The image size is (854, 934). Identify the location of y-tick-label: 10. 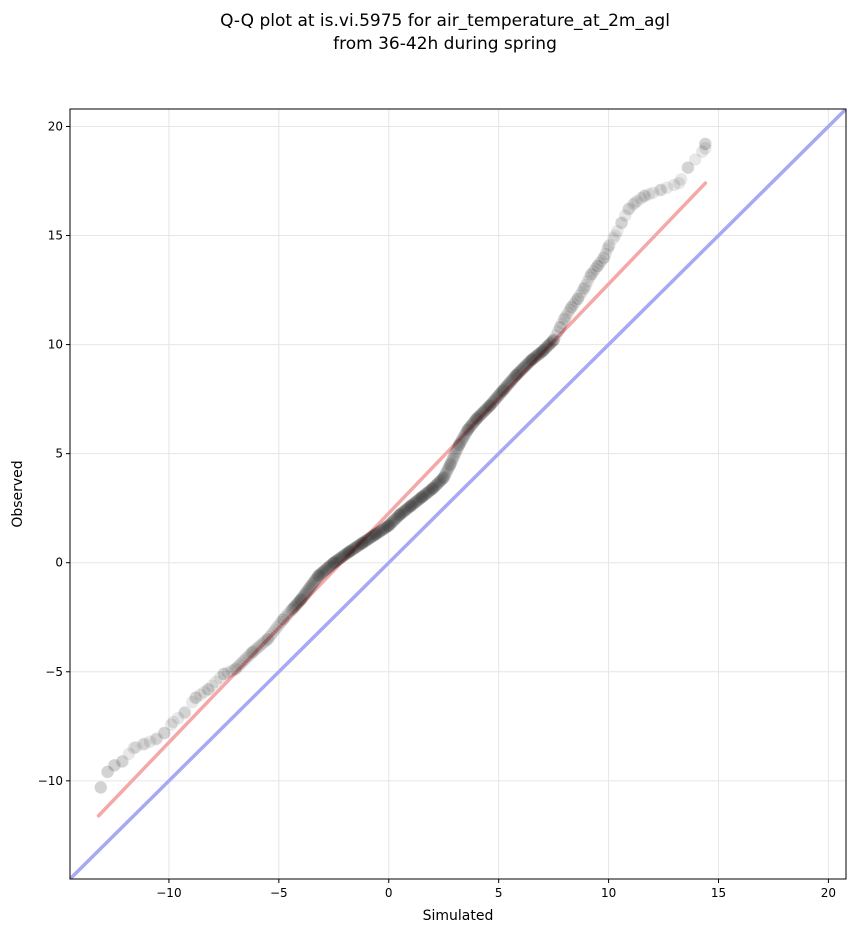
(55, 345).